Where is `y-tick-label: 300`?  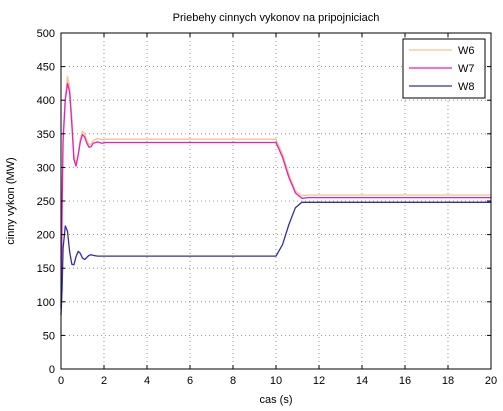 y-tick-label: 300 is located at coordinates (46, 168).